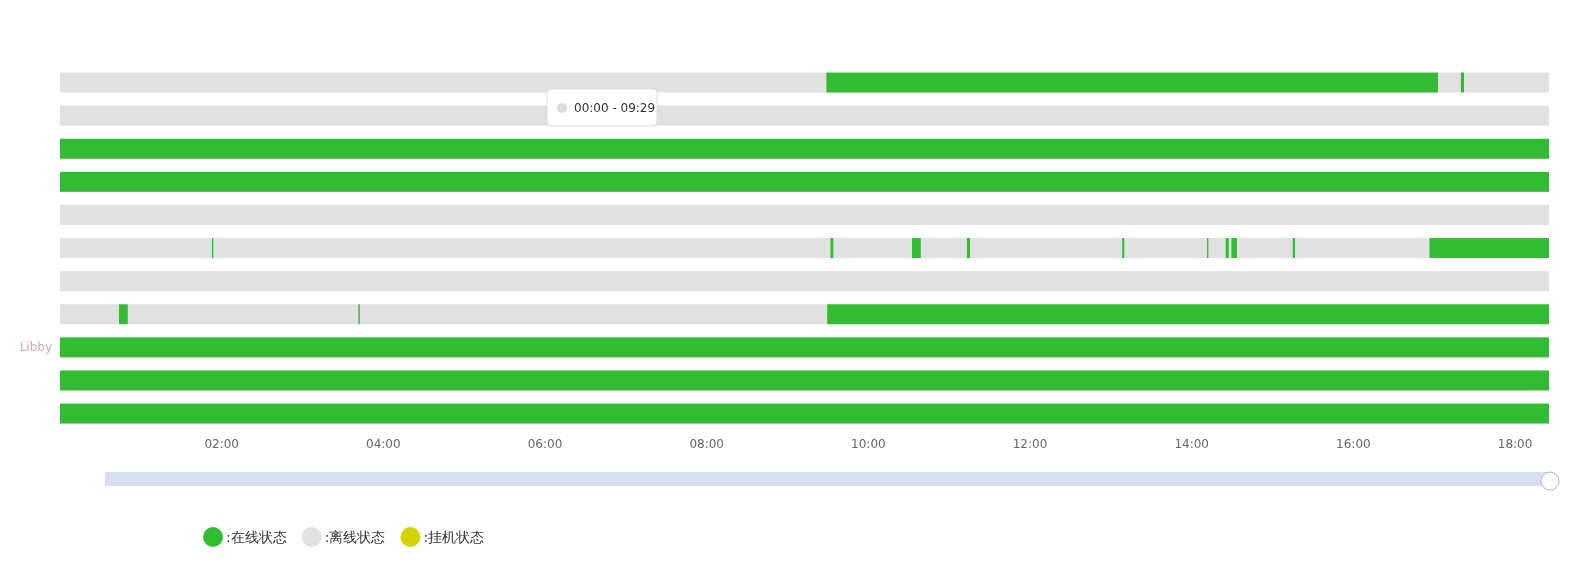 This screenshot has width=1574, height=563. I want to click on x-tick-label: 12:00, so click(1030, 444).